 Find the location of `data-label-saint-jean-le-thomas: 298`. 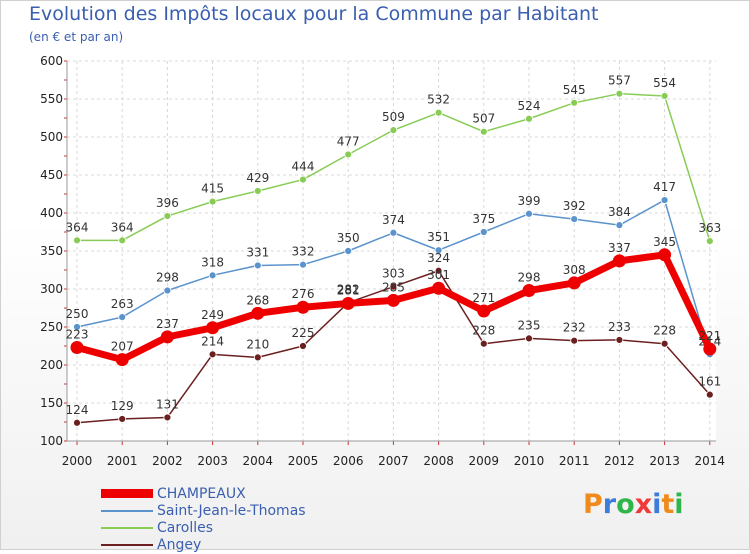

data-label-saint-jean-le-thomas: 298 is located at coordinates (167, 278).